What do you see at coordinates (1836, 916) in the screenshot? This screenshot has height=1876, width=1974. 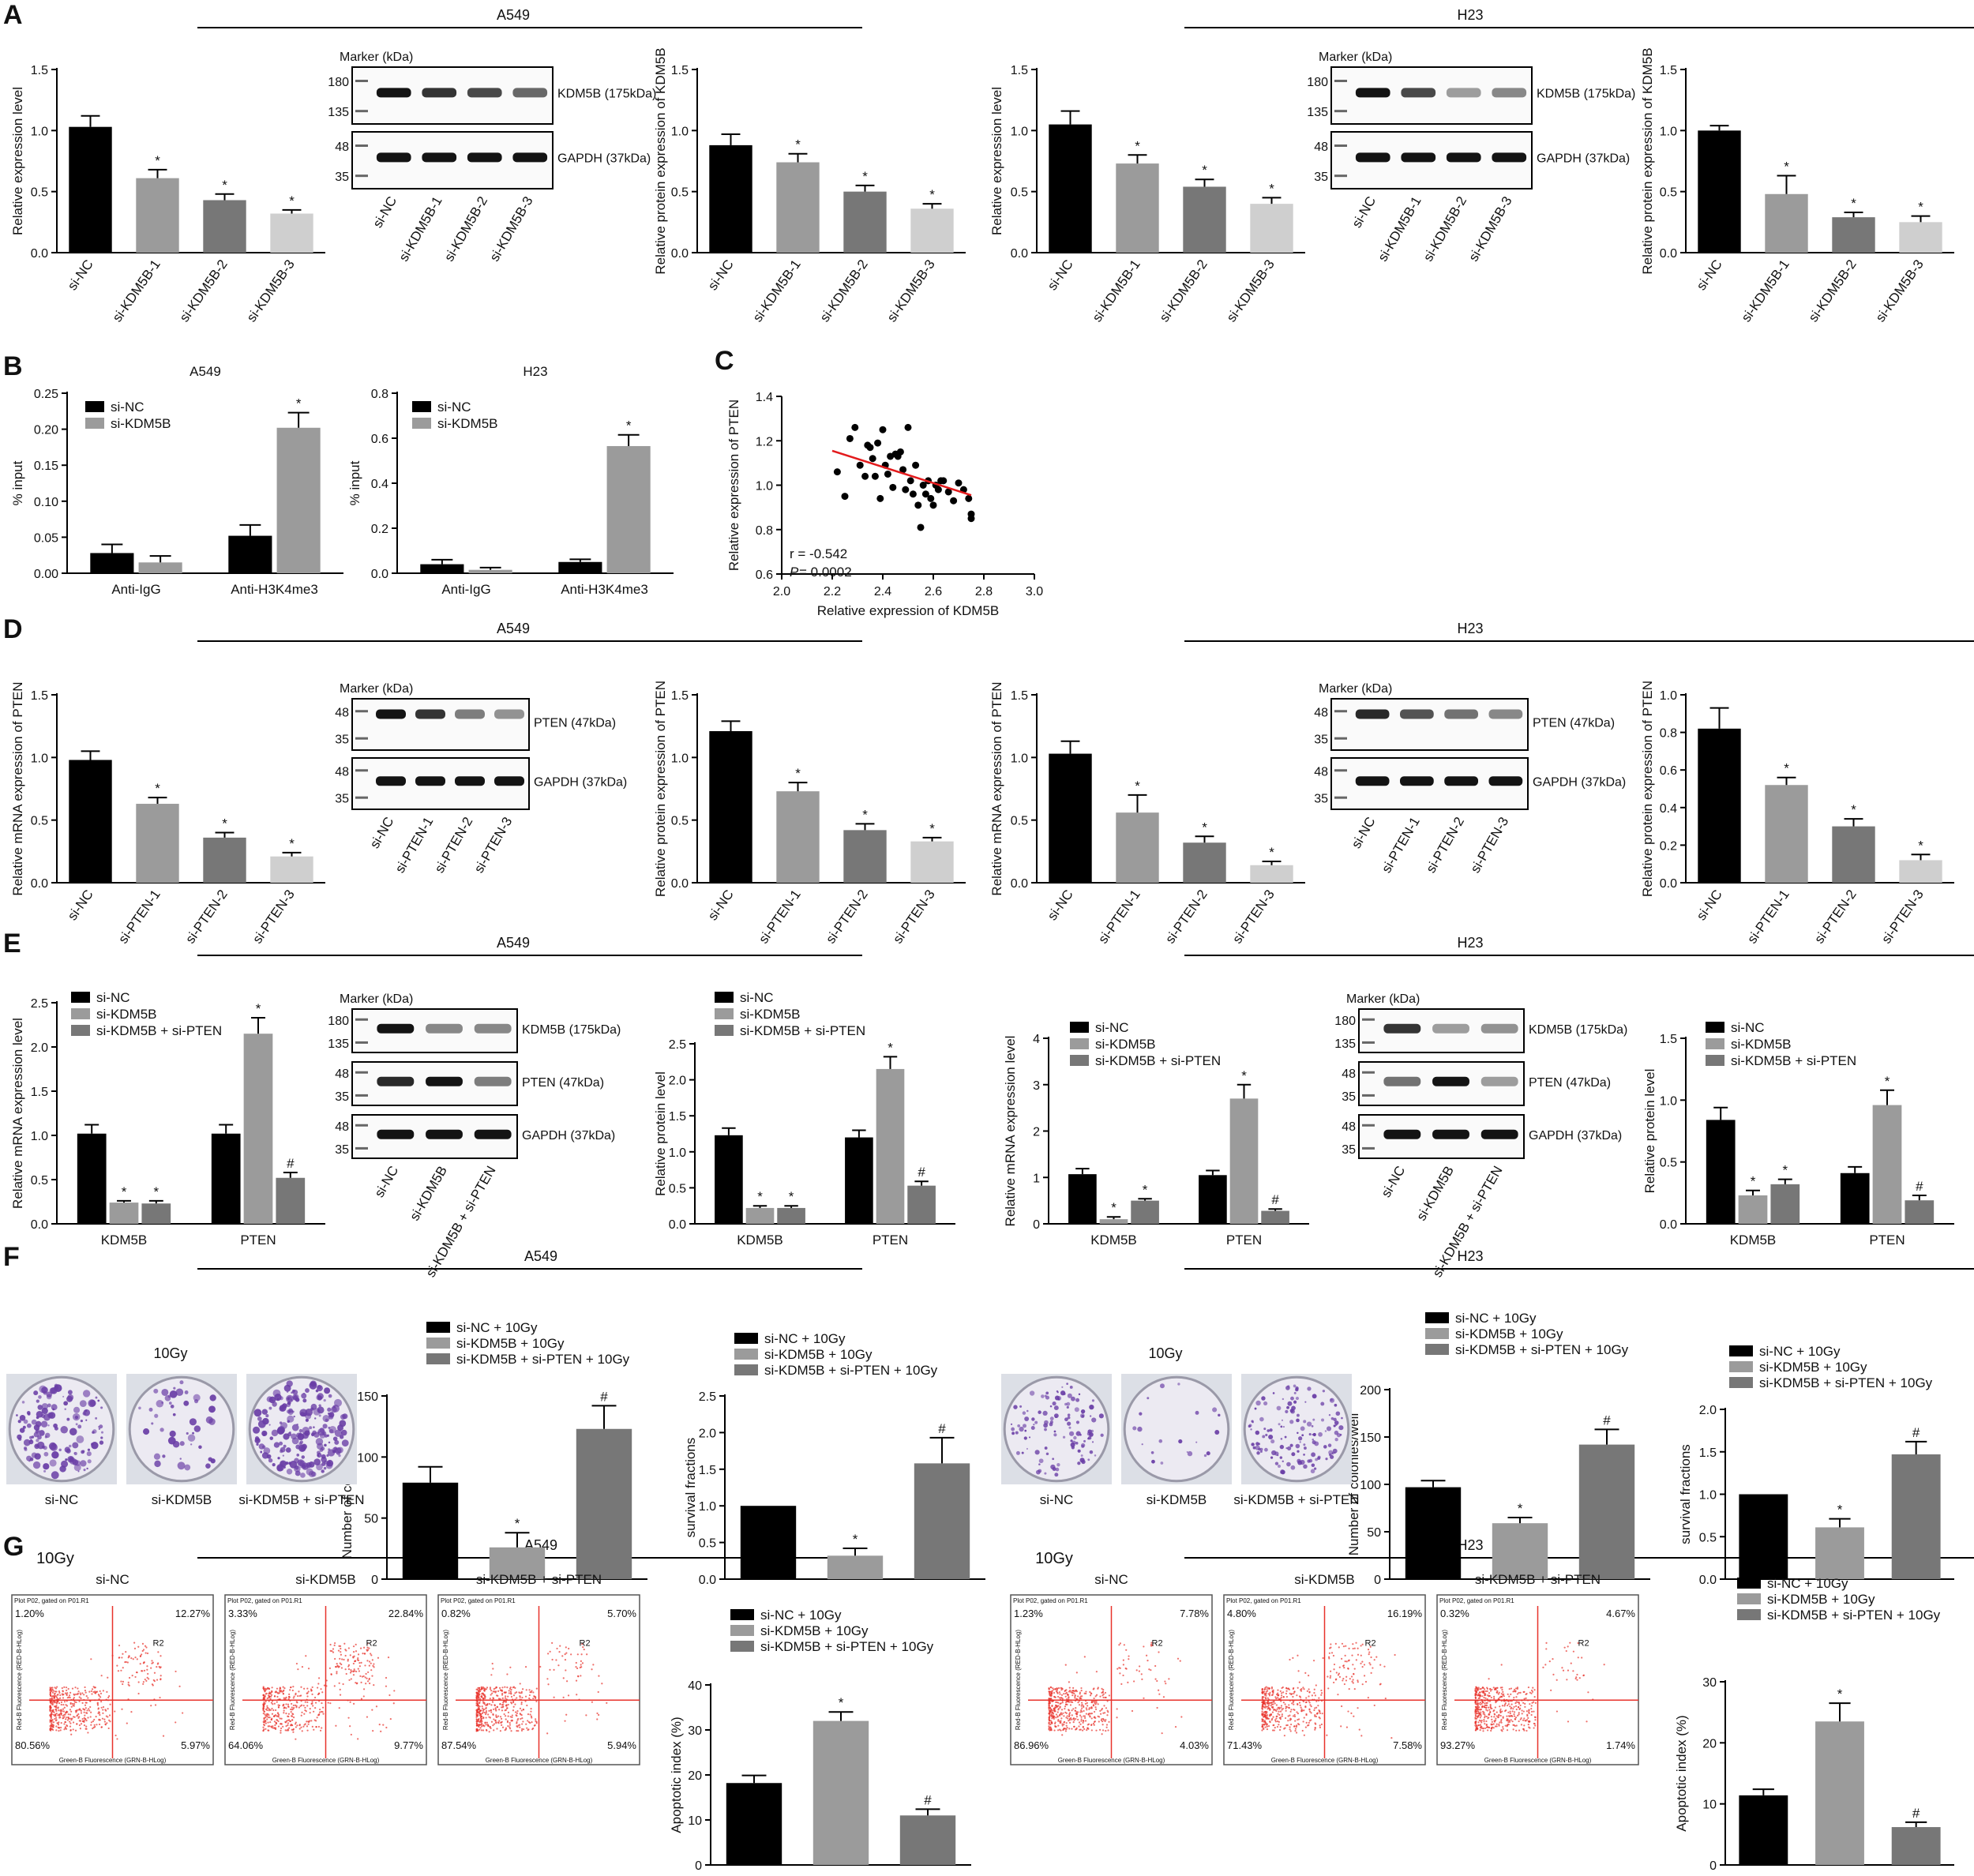 I see `x-category-label: si-PTEN-2` at bounding box center [1836, 916].